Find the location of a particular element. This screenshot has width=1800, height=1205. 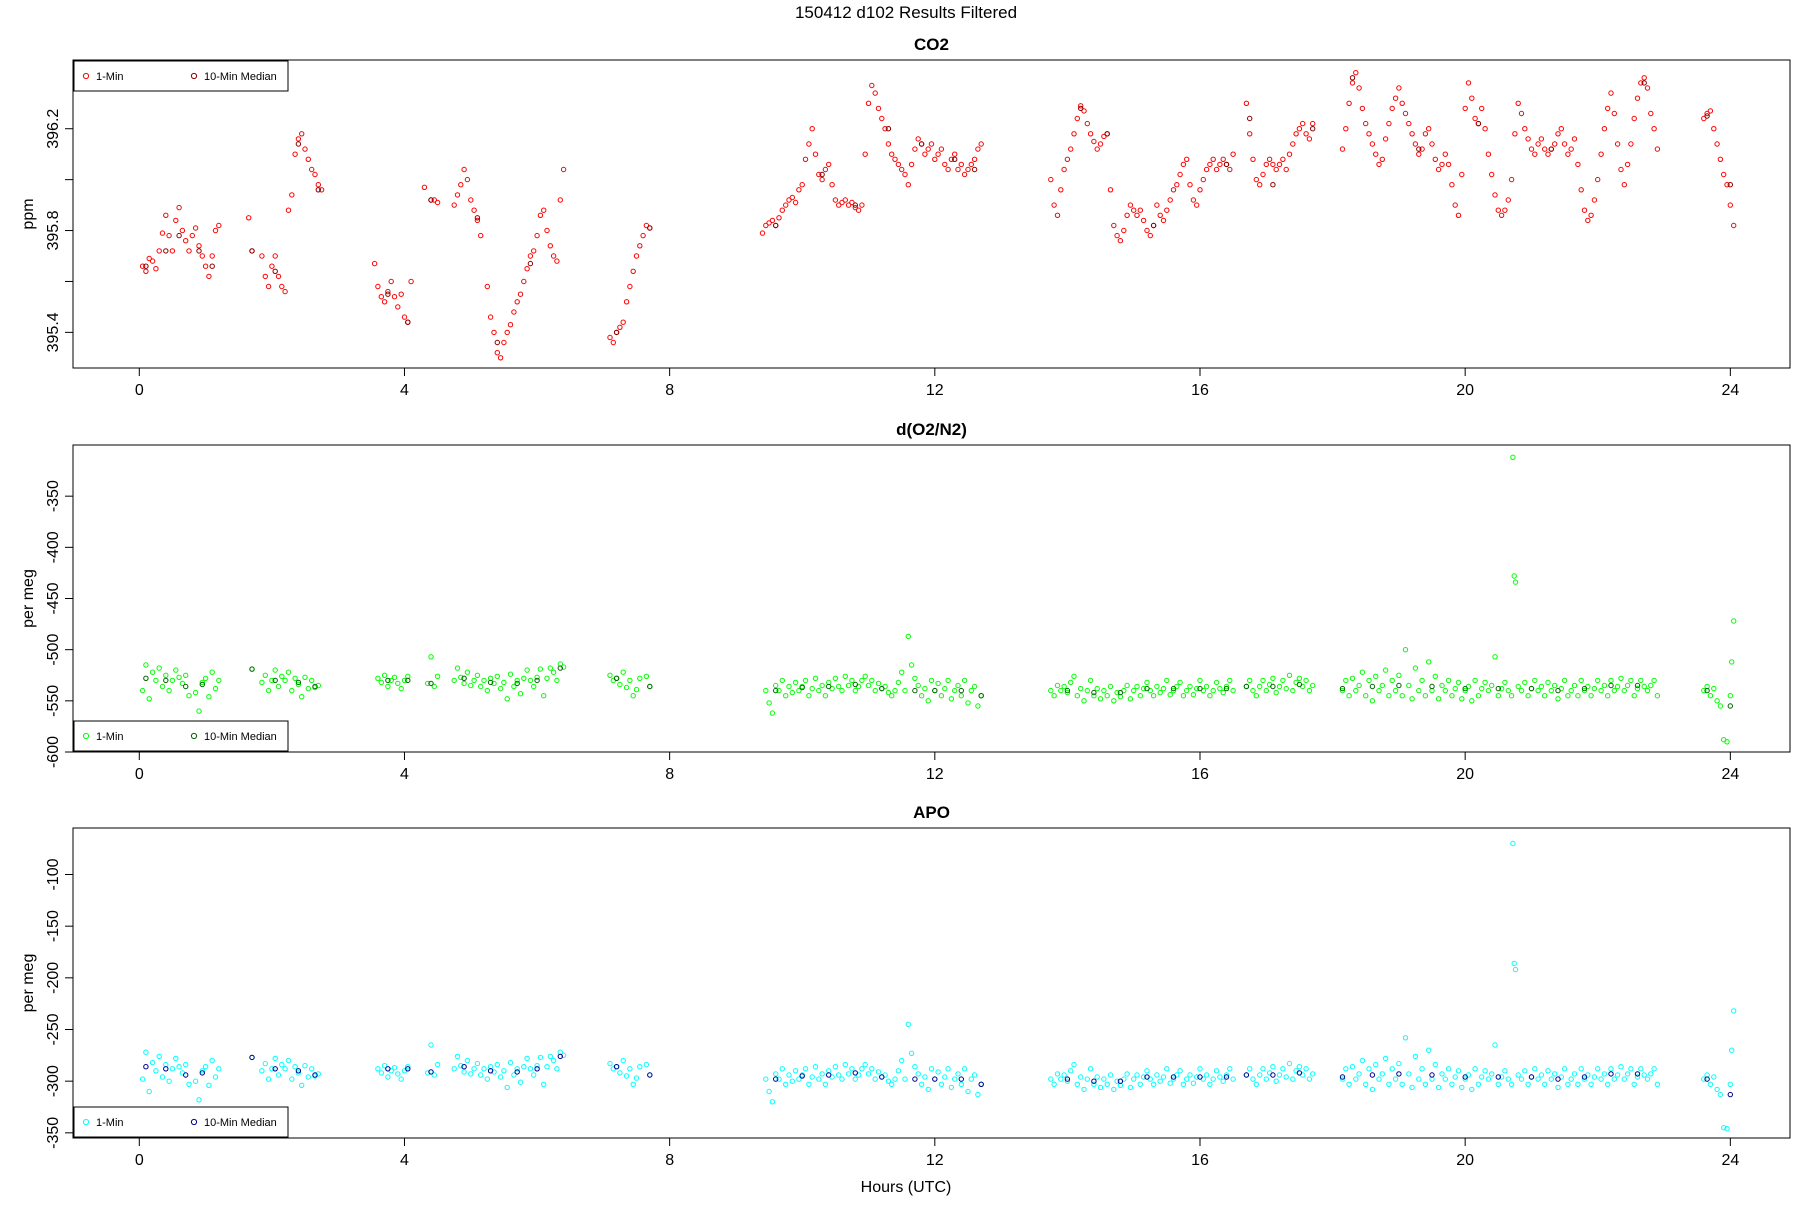

legend-label: 1-Min is located at coordinates (110, 1123).